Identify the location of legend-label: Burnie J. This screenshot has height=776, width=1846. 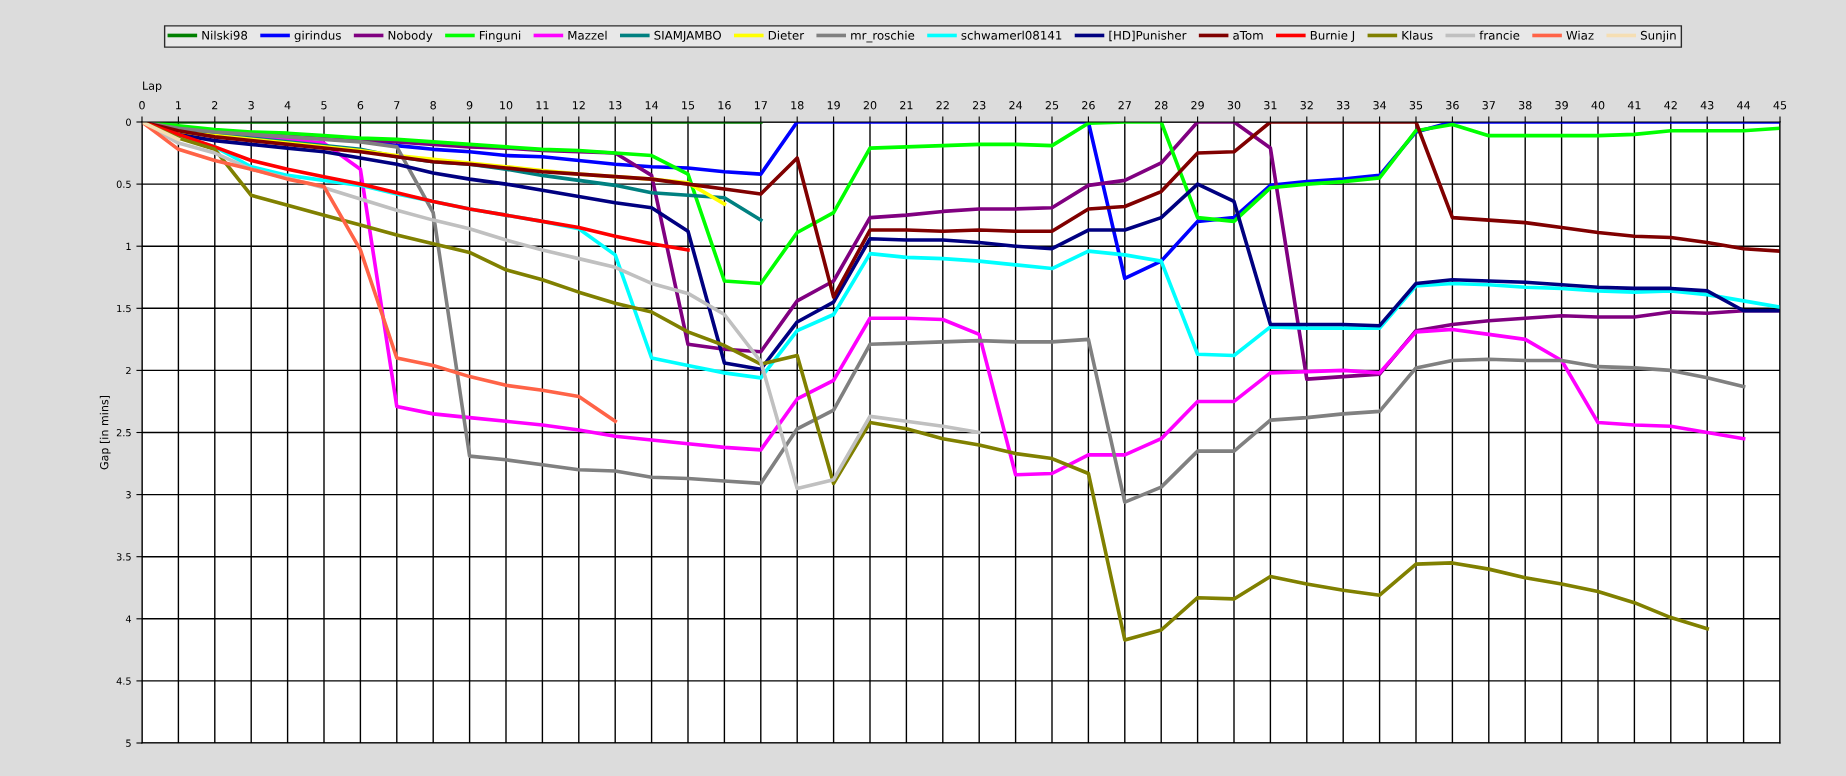
(1332, 36).